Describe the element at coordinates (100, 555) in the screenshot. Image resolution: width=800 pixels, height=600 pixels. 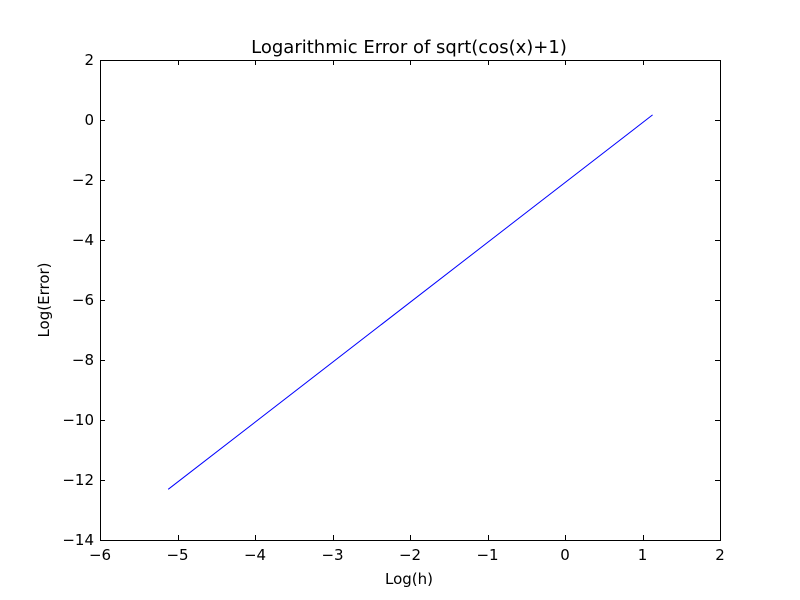
I see `x-tick-label: −6` at that location.